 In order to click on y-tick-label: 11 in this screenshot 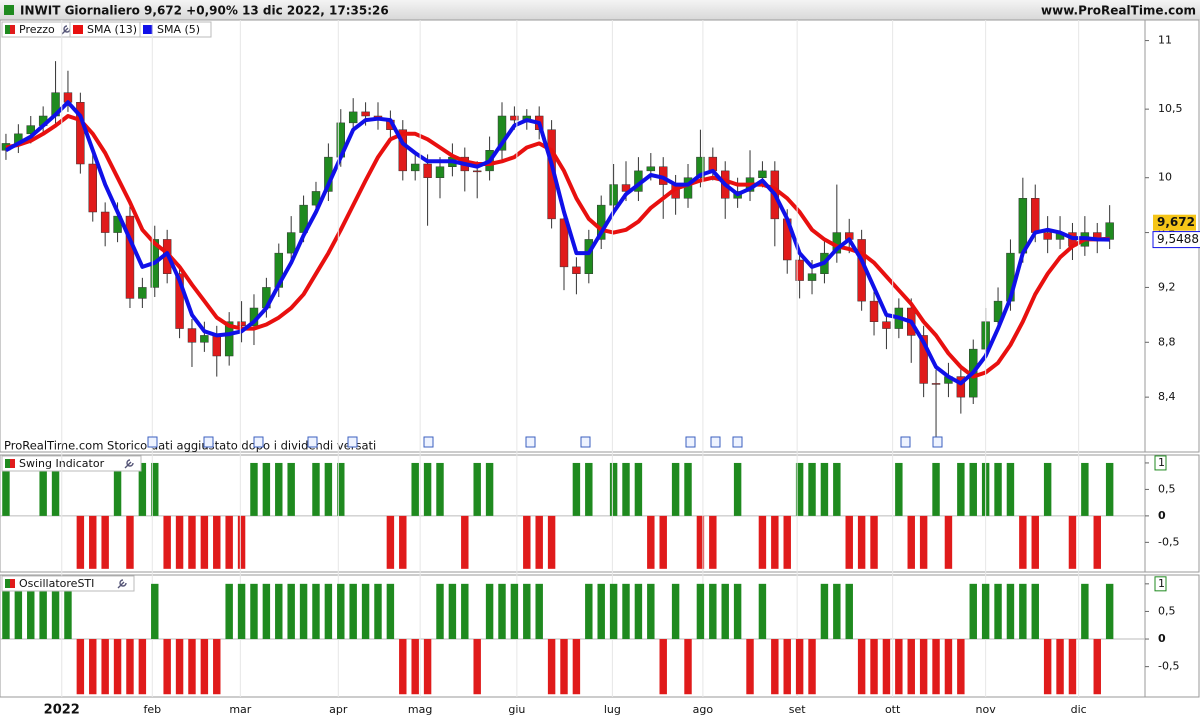, I will do `click(1165, 40)`.